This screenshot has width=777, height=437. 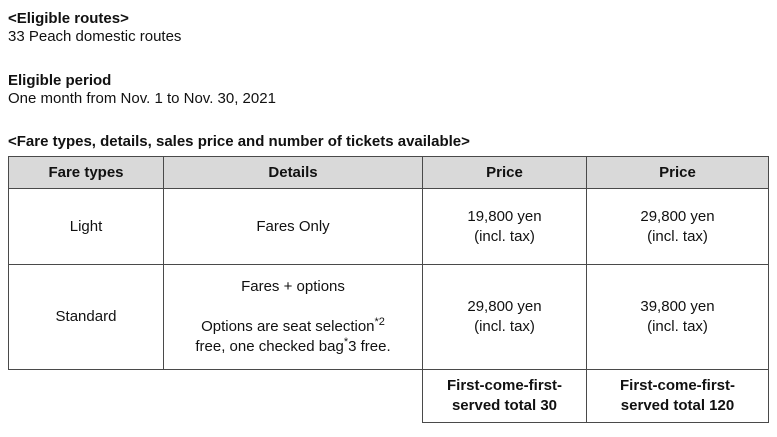 I want to click on footnote-marker-2: *2, so click(x=379, y=322).